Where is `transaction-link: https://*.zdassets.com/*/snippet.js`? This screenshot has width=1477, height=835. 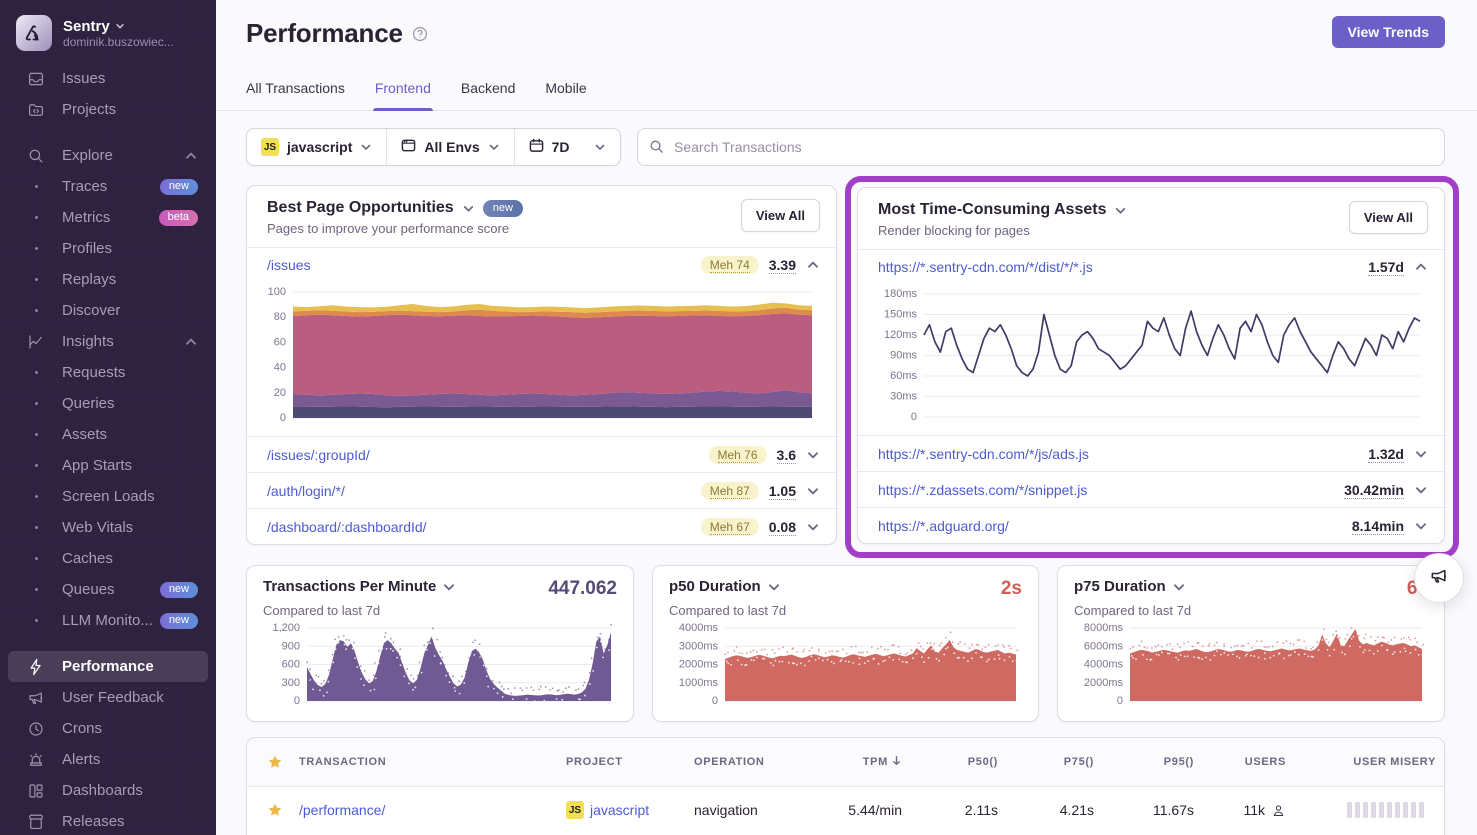
transaction-link: https://*.zdassets.com/*/snippet.js is located at coordinates (983, 489).